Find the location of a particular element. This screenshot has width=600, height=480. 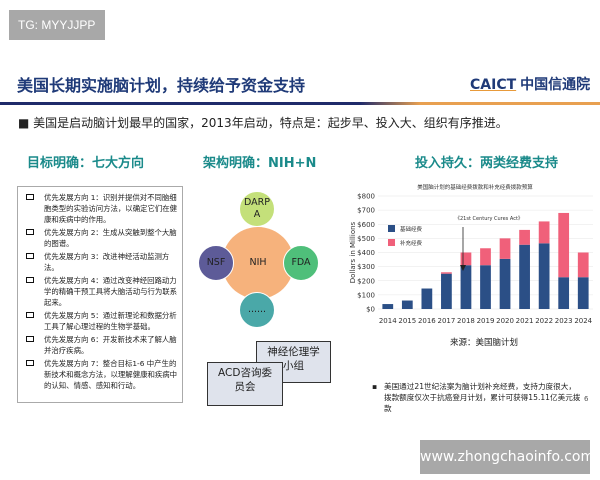

acd-card: ACD咨询委员会 is located at coordinates (245, 384).